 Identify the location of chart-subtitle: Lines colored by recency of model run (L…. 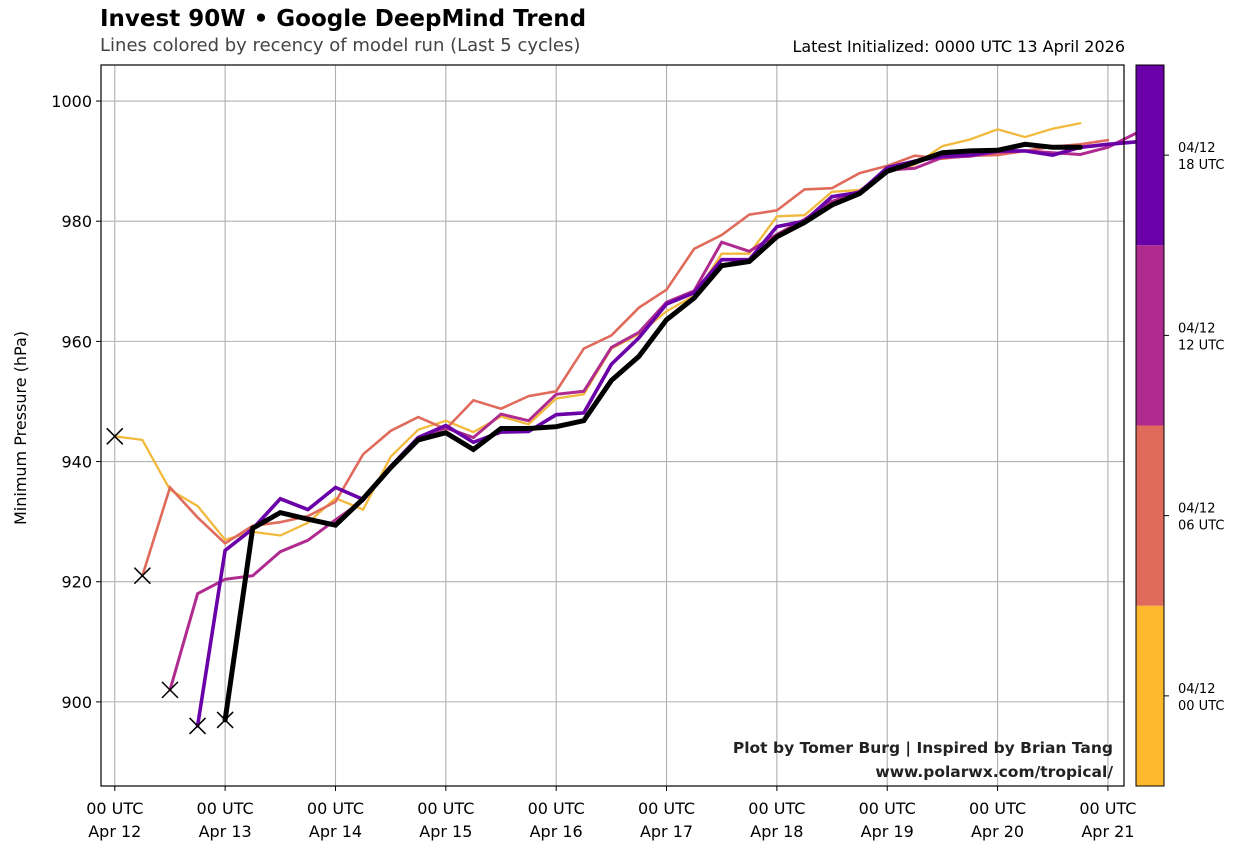
(340, 45).